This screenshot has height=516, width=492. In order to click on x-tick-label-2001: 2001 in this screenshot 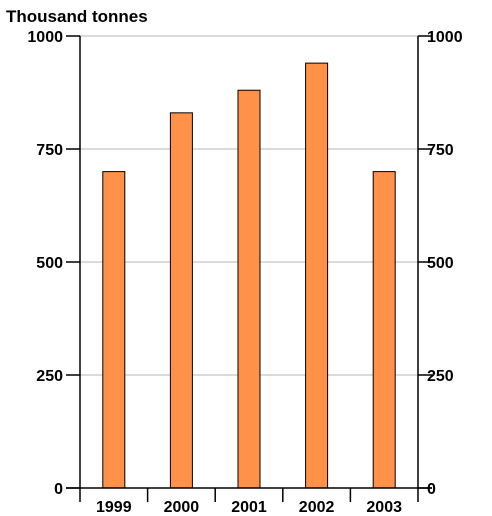, I will do `click(249, 507)`.